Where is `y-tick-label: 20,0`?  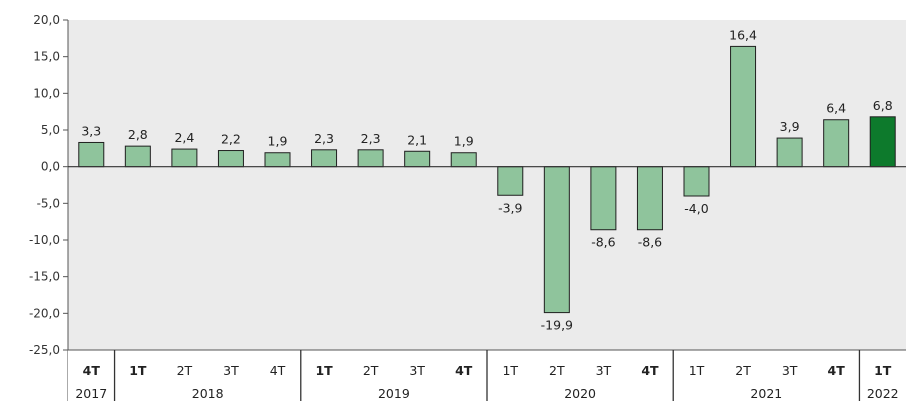
y-tick-label: 20,0 is located at coordinates (46, 20).